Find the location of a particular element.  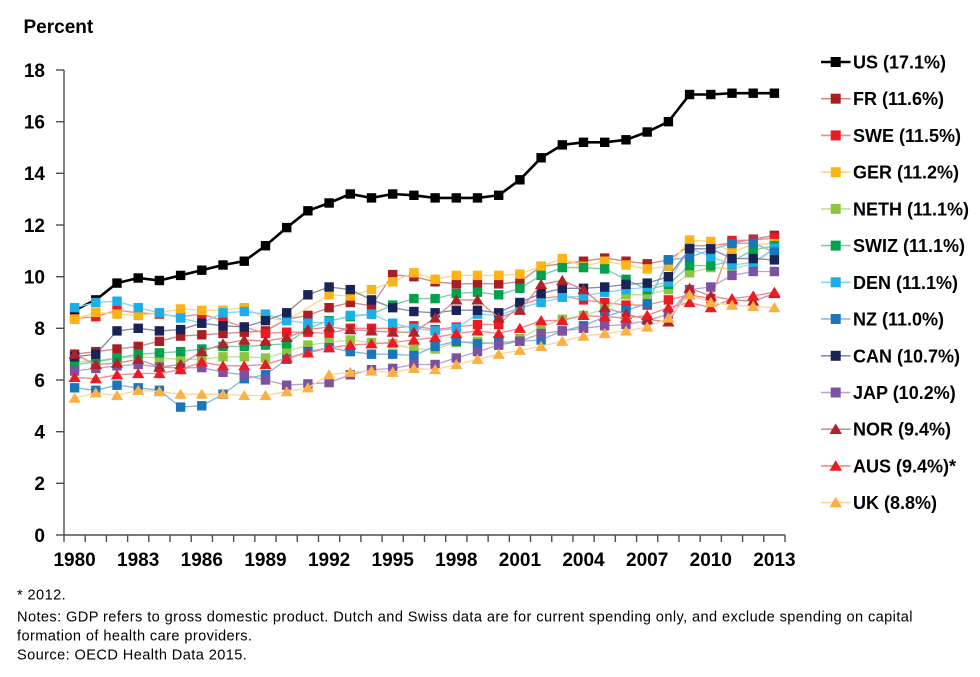

svg-text: * 2012. is located at coordinates (41, 596).